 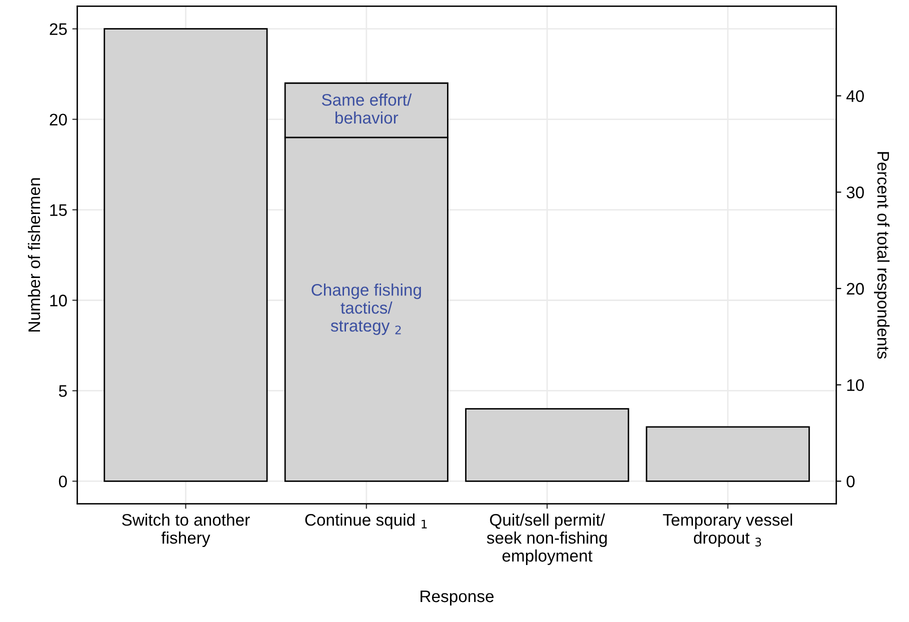 I want to click on y-tick-label: 25, so click(x=58, y=29).